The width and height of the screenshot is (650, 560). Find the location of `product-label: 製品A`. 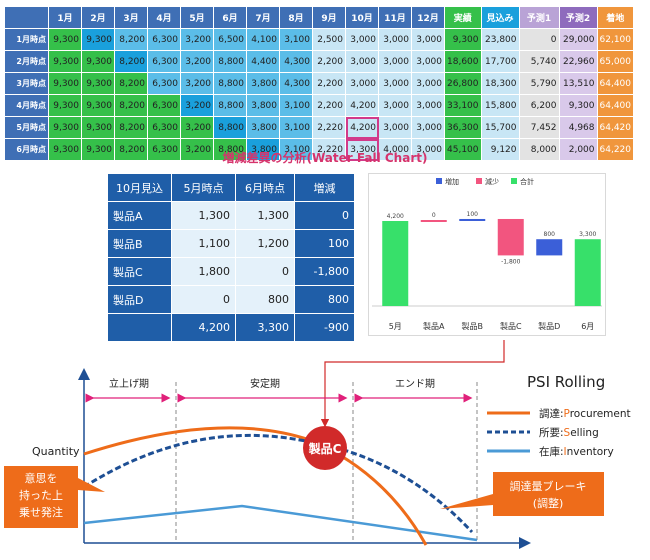

product-label: 製品A is located at coordinates (139, 215).